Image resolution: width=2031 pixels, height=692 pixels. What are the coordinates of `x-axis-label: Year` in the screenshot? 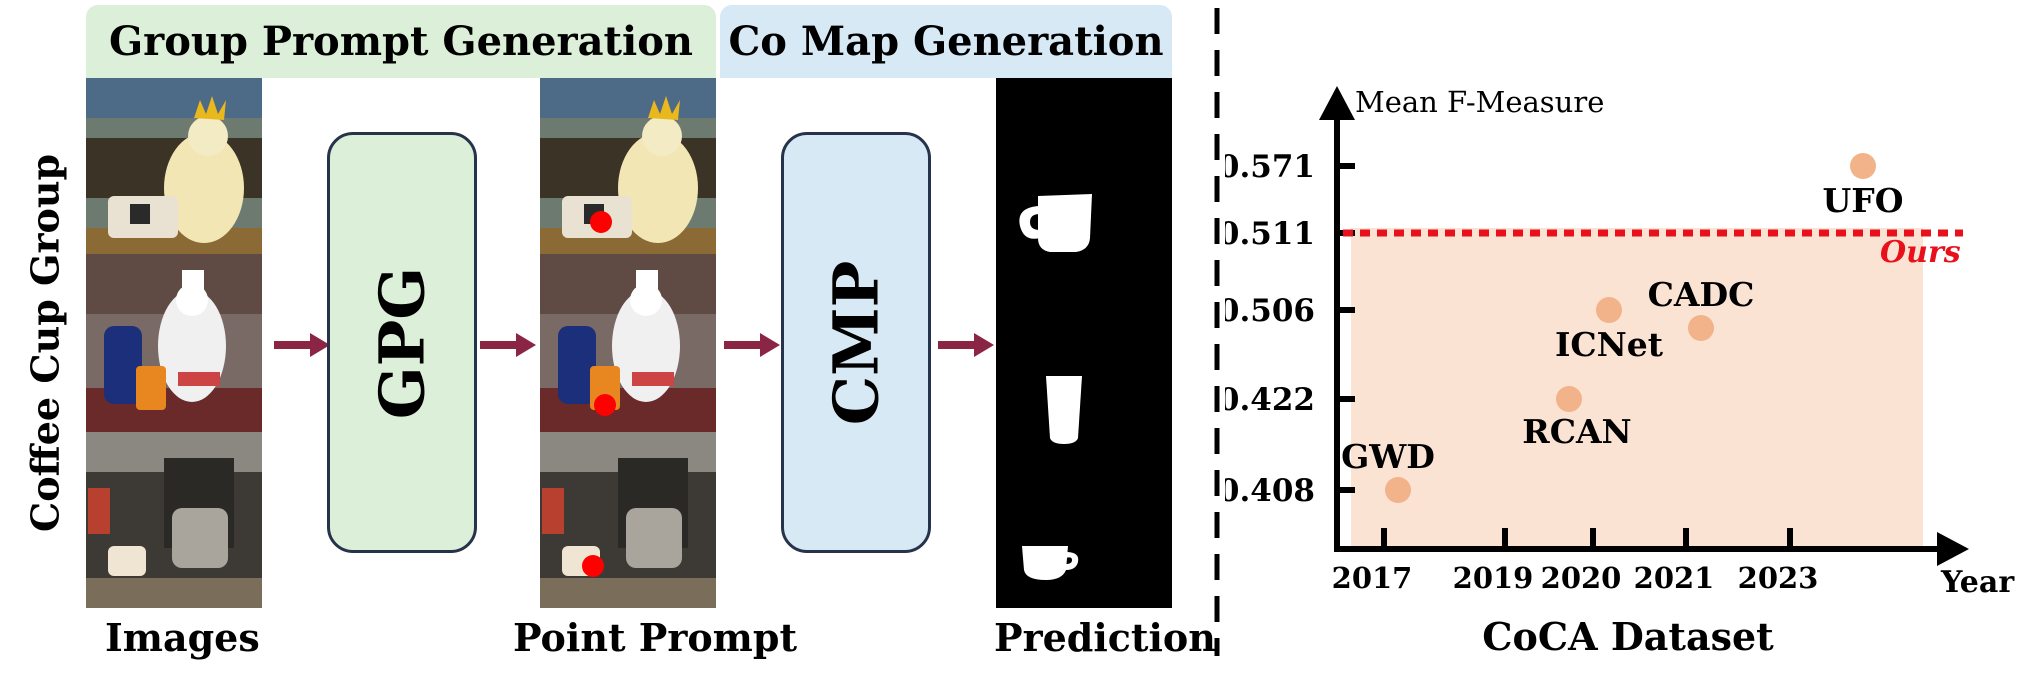 It's located at (1977, 582).